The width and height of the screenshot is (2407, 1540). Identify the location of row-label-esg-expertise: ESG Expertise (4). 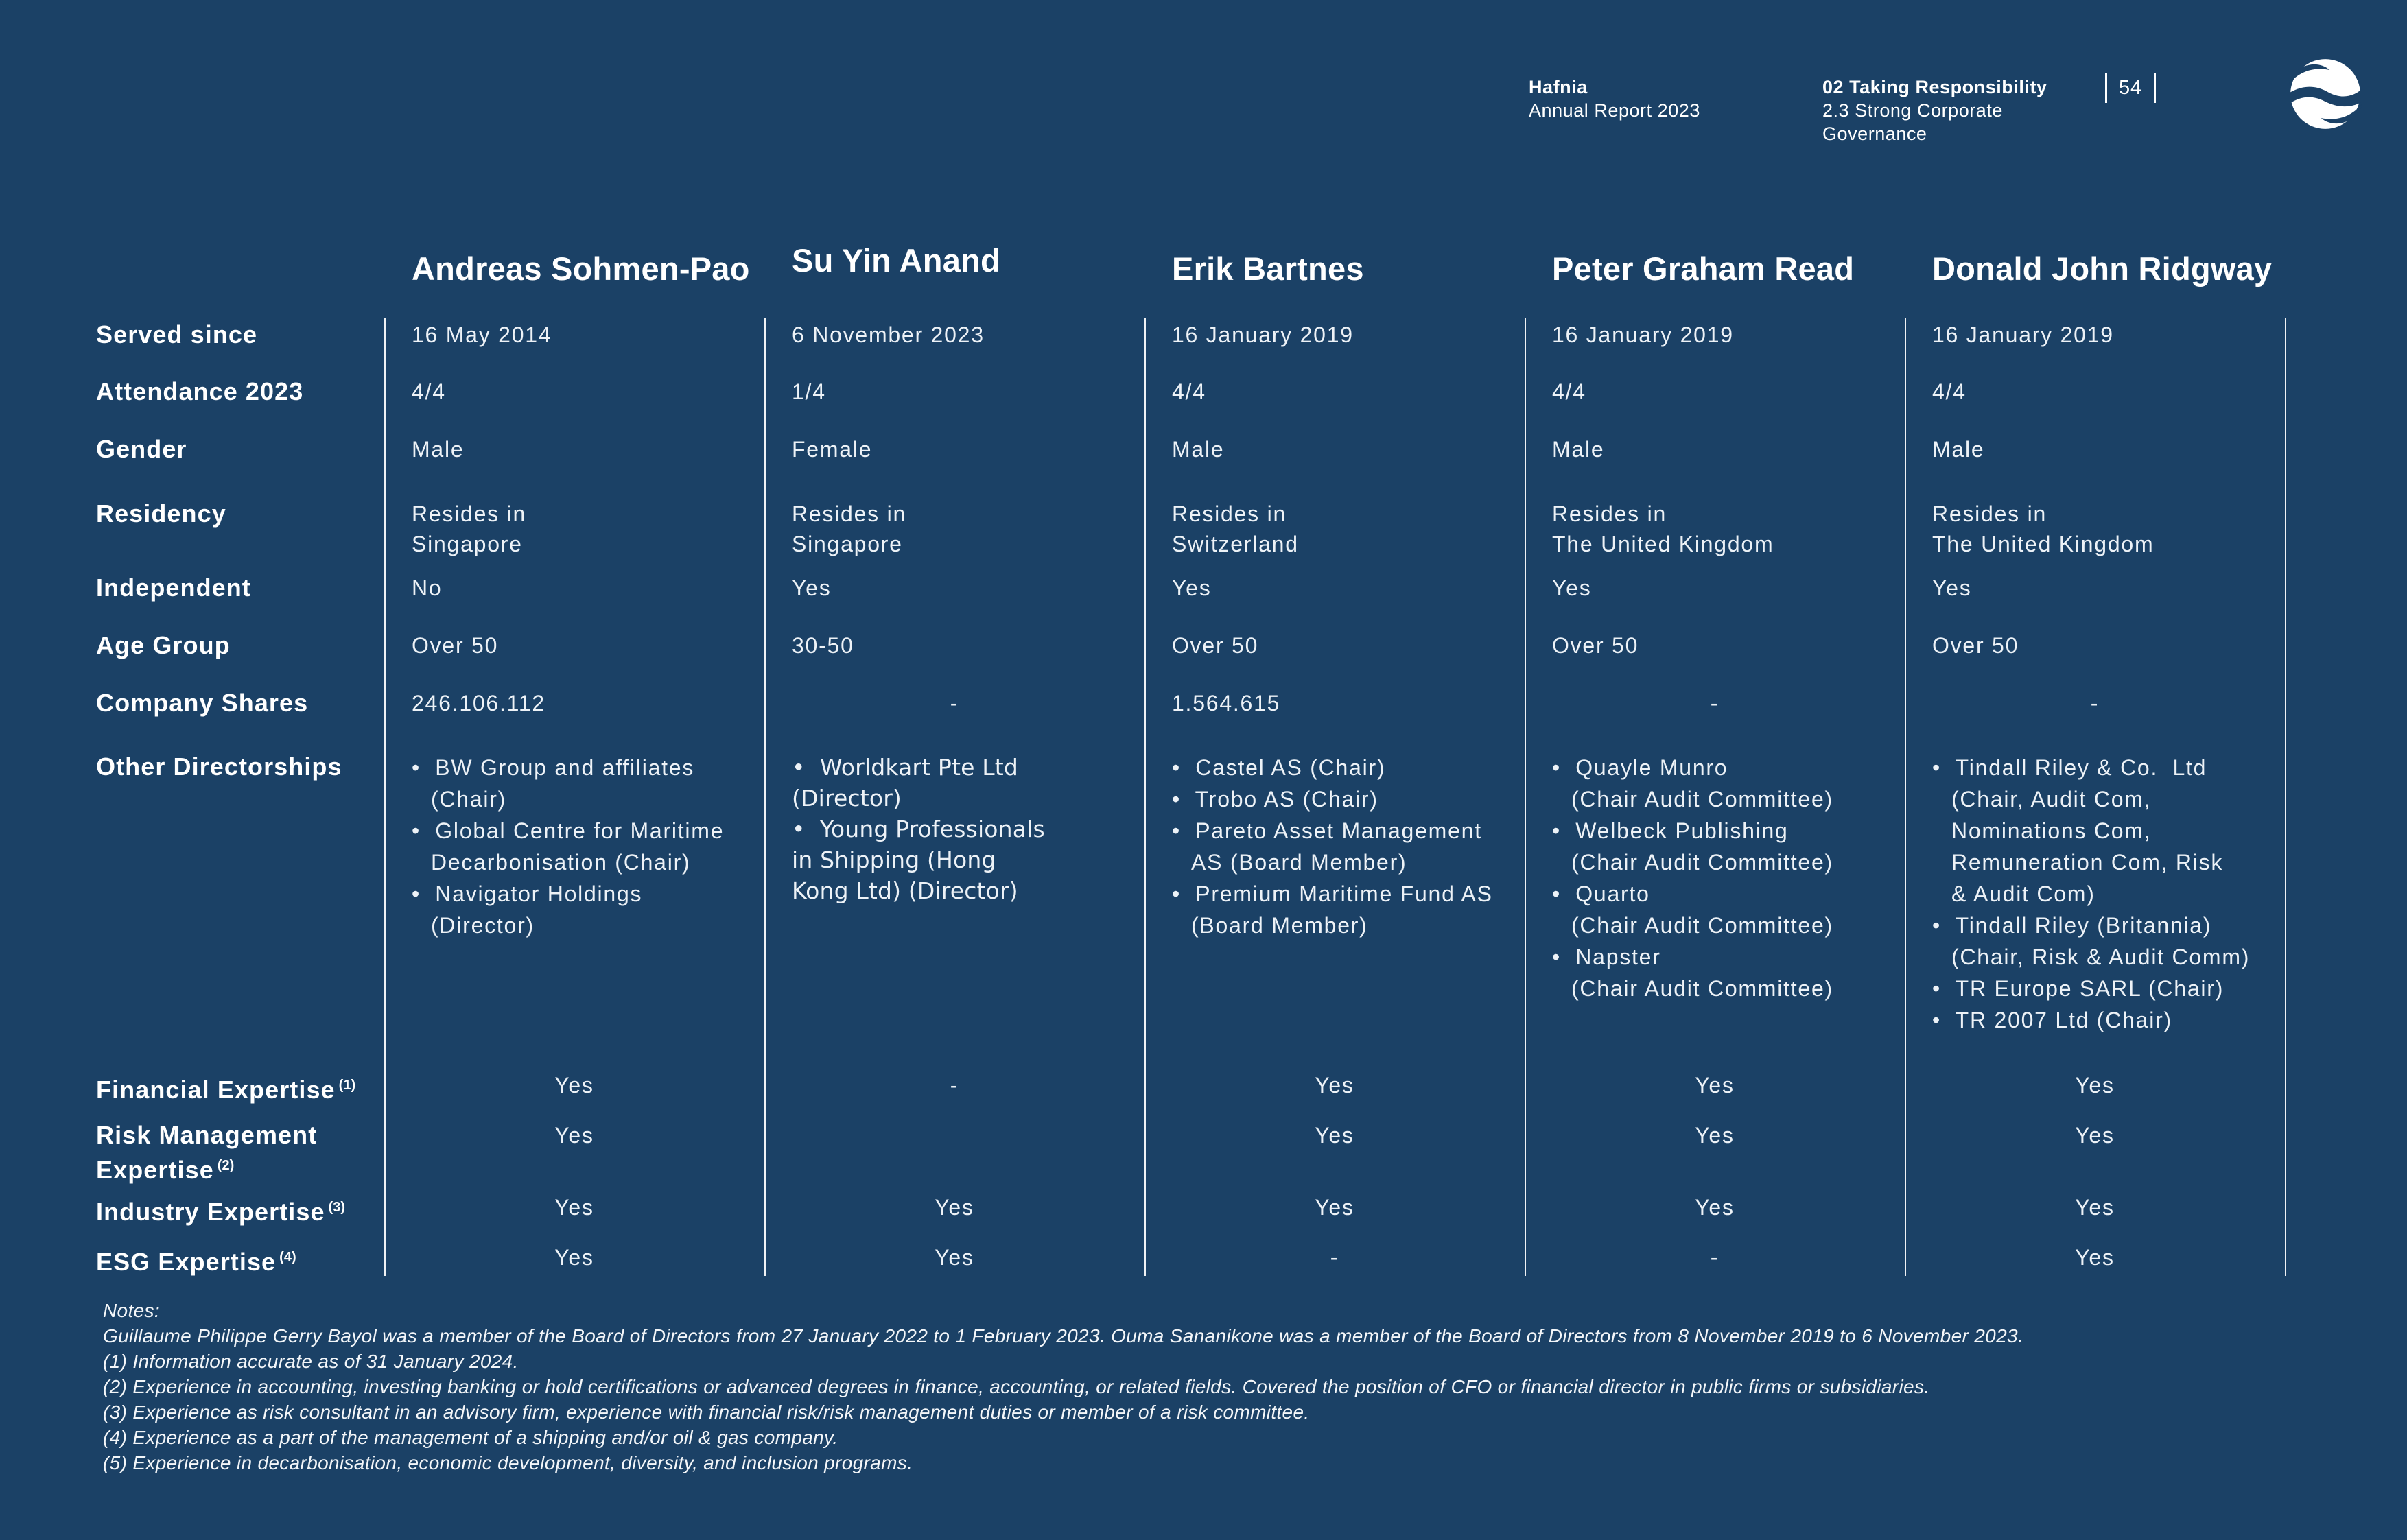
(240, 1259).